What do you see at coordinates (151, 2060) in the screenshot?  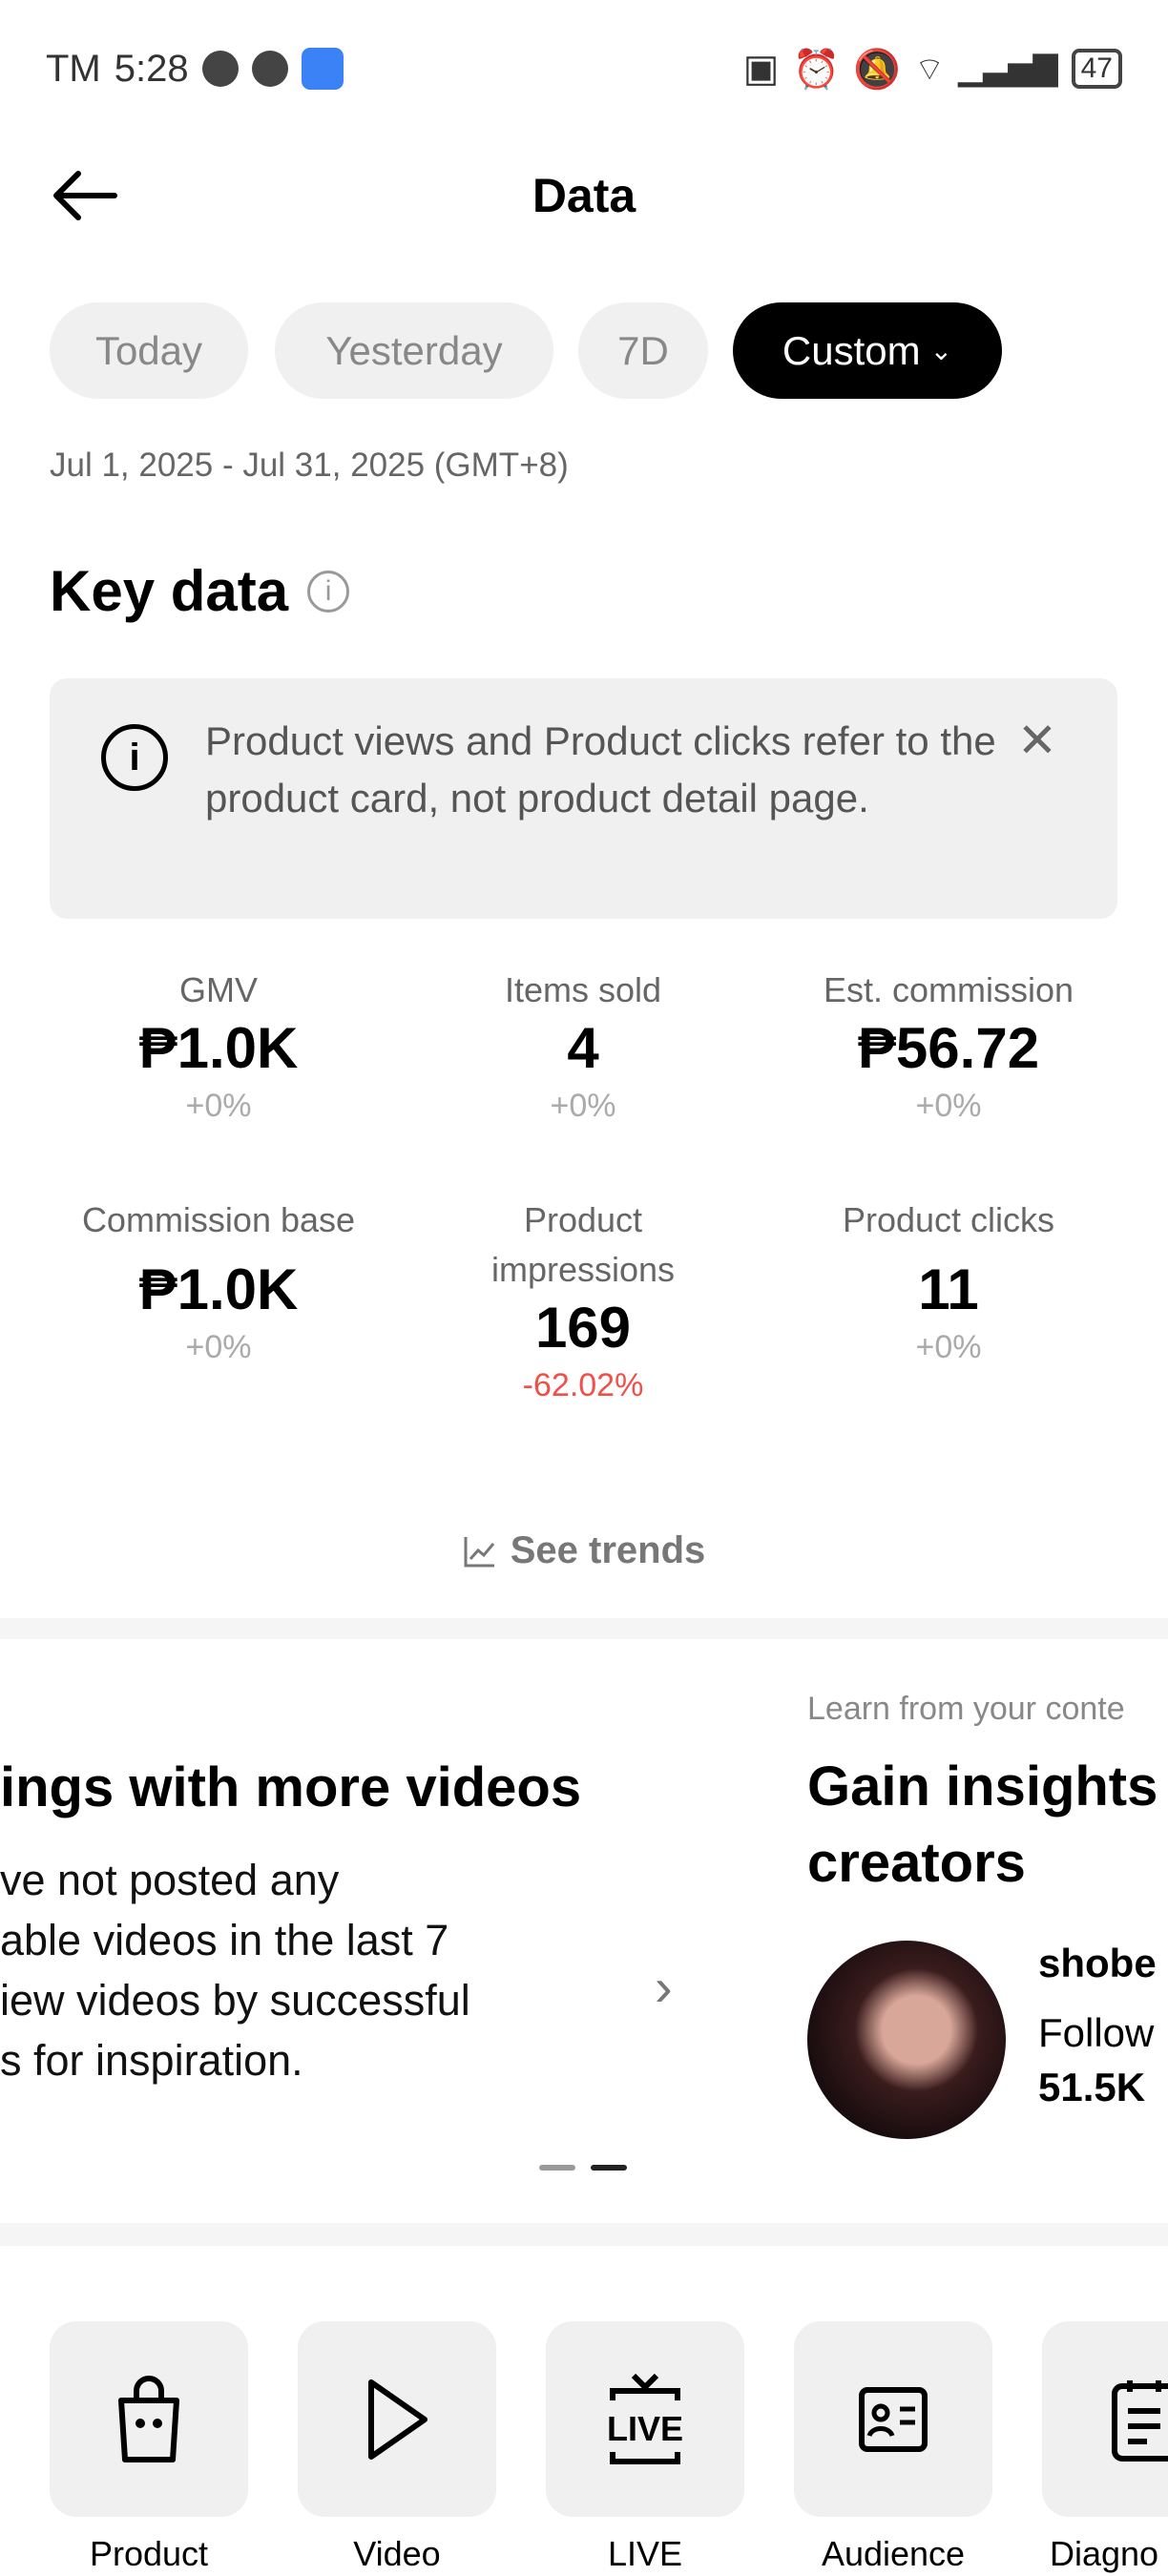 I see `card-text-line: s for inspiration.` at bounding box center [151, 2060].